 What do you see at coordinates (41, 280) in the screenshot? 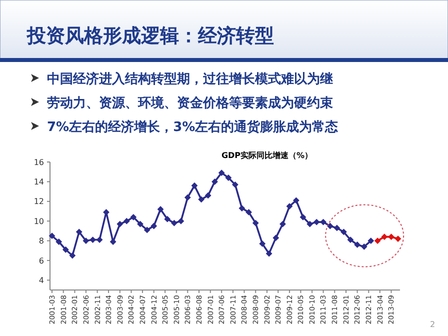
I see `y-tick-label: 4` at bounding box center [41, 280].